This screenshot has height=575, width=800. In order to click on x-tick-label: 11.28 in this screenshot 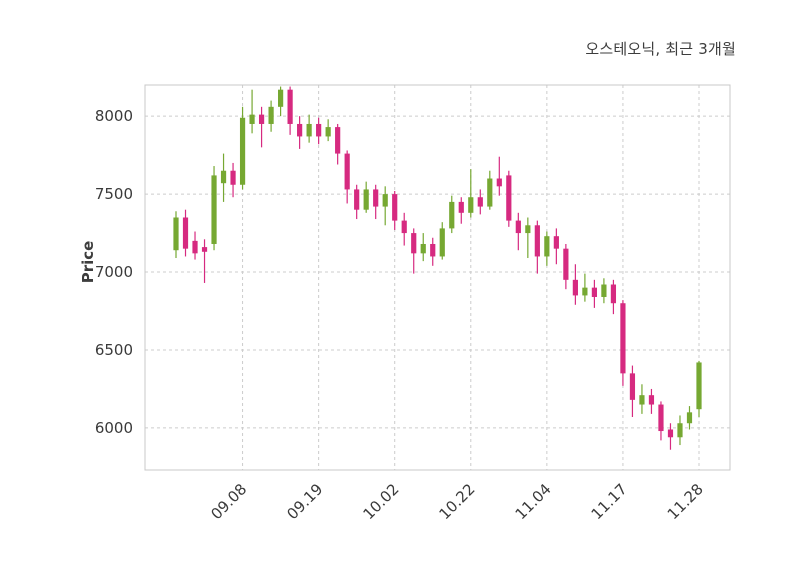, I will do `click(685, 501)`.